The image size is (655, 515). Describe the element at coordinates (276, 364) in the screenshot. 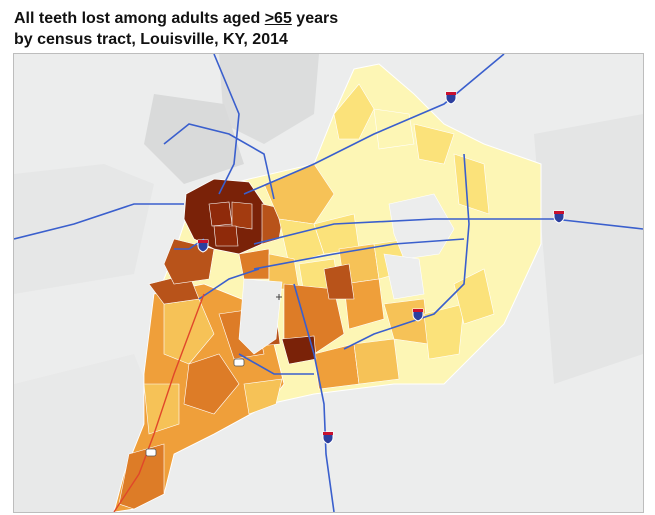

I see `highway-connector-south` at that location.